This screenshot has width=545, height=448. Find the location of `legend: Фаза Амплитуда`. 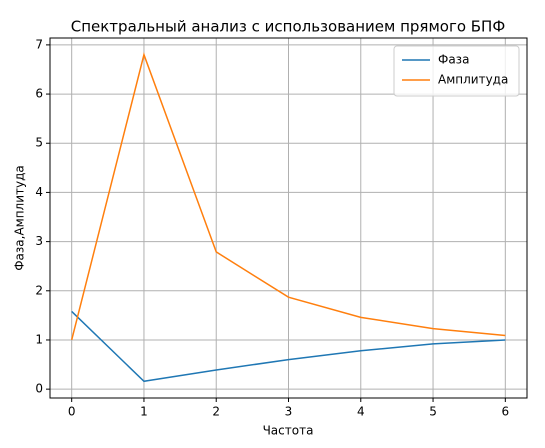

legend: Фаза Амплитуда is located at coordinates (456, 71).